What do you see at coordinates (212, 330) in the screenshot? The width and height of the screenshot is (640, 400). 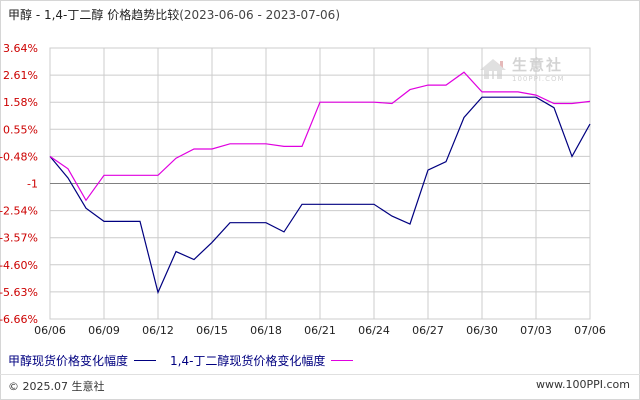 I see `x-tick-label: 06/15` at bounding box center [212, 330].